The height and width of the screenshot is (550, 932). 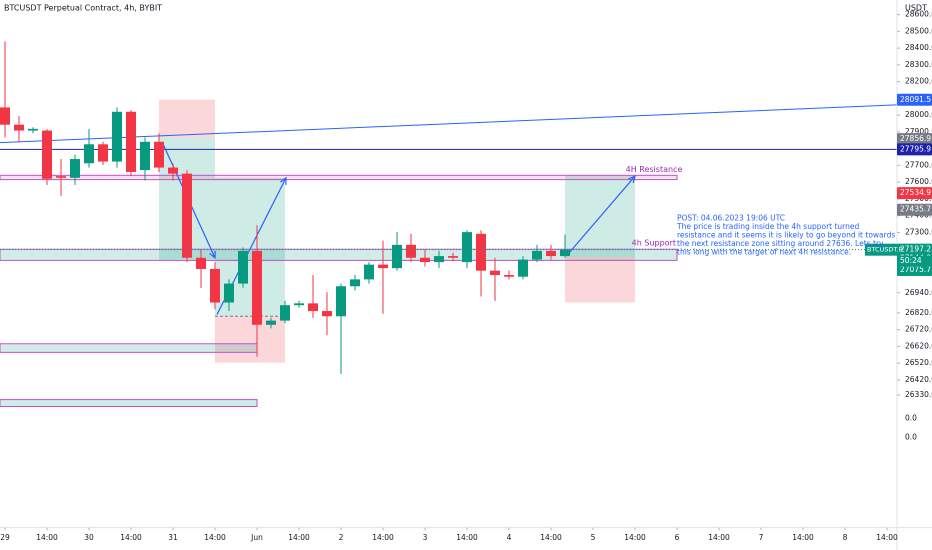 I want to click on y-tick-label: 26940.0, so click(x=918, y=292).